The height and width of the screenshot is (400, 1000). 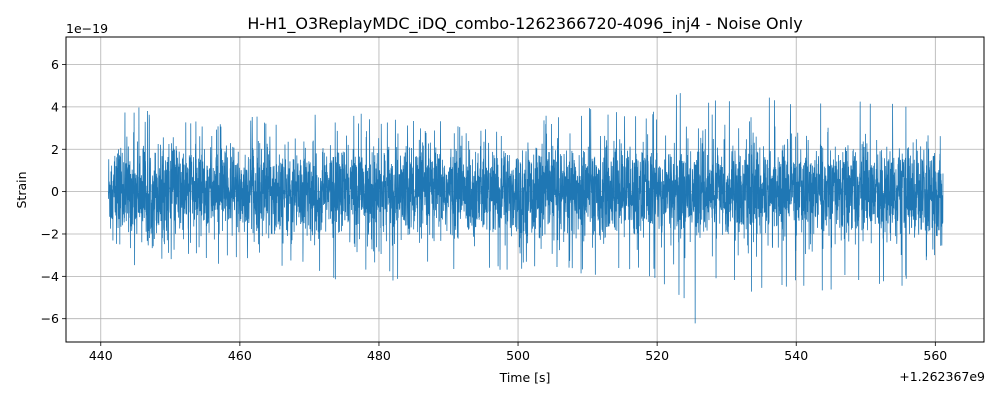 I want to click on y-axis: −6 −4 −2 0 2 4 6, so click(x=53, y=191).